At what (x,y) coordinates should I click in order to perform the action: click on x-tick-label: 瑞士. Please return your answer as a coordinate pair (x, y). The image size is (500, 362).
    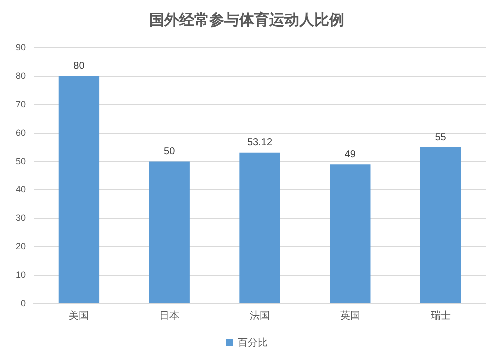
    Looking at the image, I should click on (440, 316).